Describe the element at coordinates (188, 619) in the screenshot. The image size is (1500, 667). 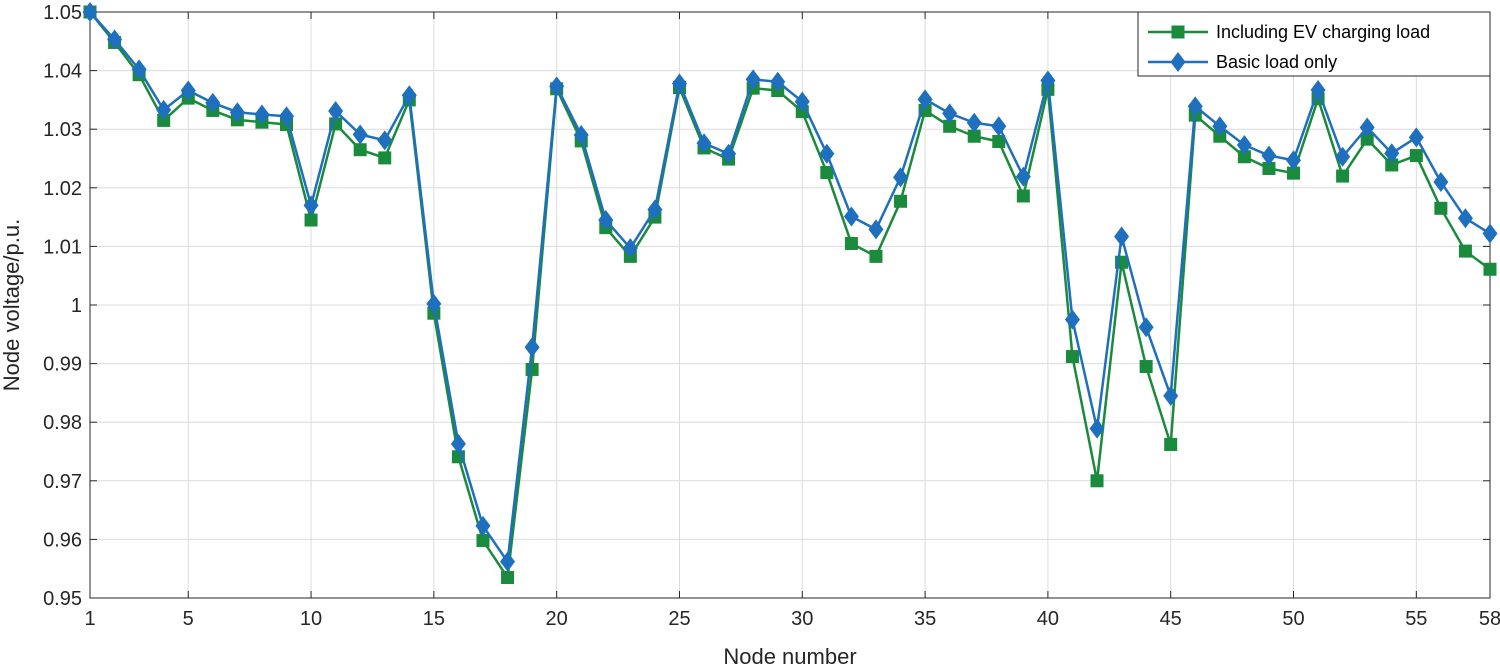
I see `x-tick-label: 5` at that location.